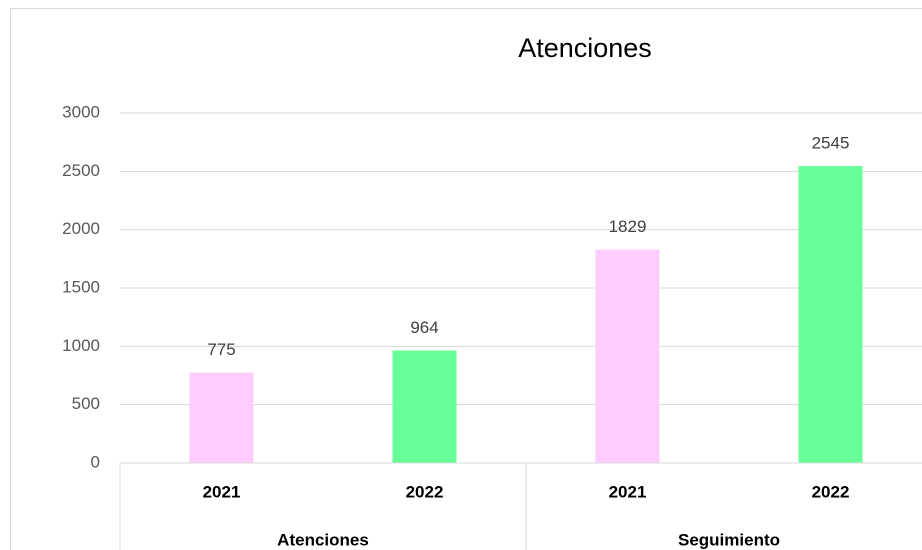  Describe the element at coordinates (81, 170) in the screenshot. I see `y-tick-label: 2500` at that location.